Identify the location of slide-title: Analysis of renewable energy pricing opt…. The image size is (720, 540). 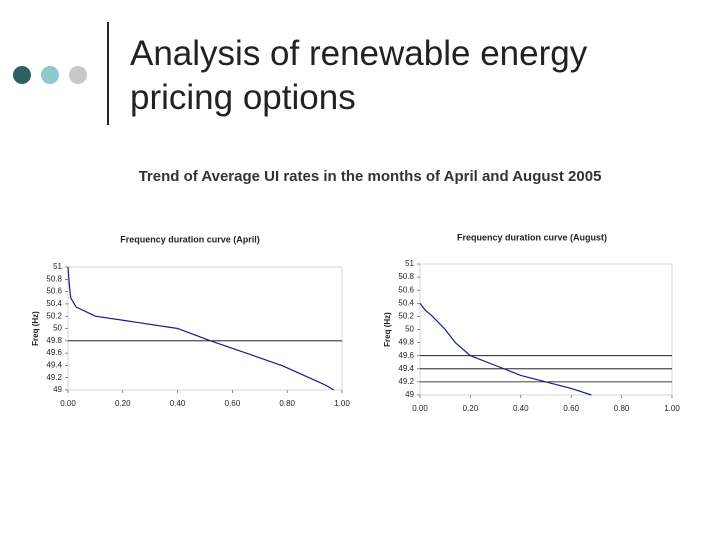
(358, 76).